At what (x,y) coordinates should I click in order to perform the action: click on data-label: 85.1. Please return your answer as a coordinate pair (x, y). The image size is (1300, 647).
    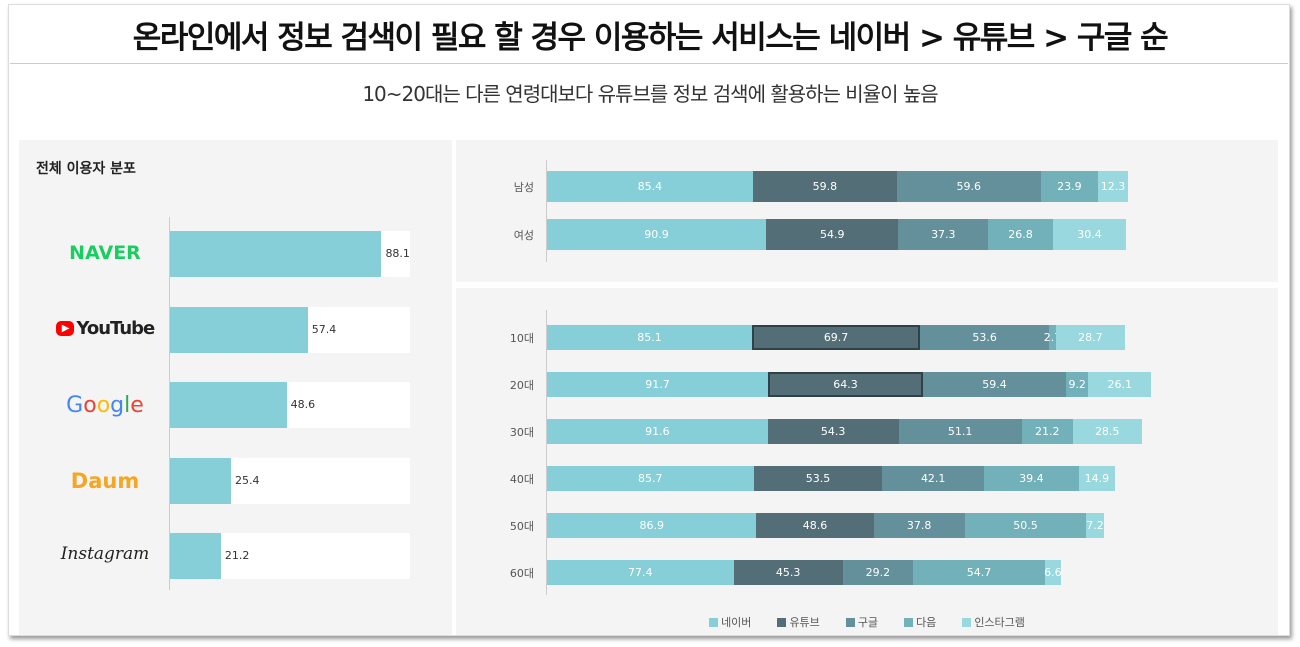
    Looking at the image, I should click on (649, 337).